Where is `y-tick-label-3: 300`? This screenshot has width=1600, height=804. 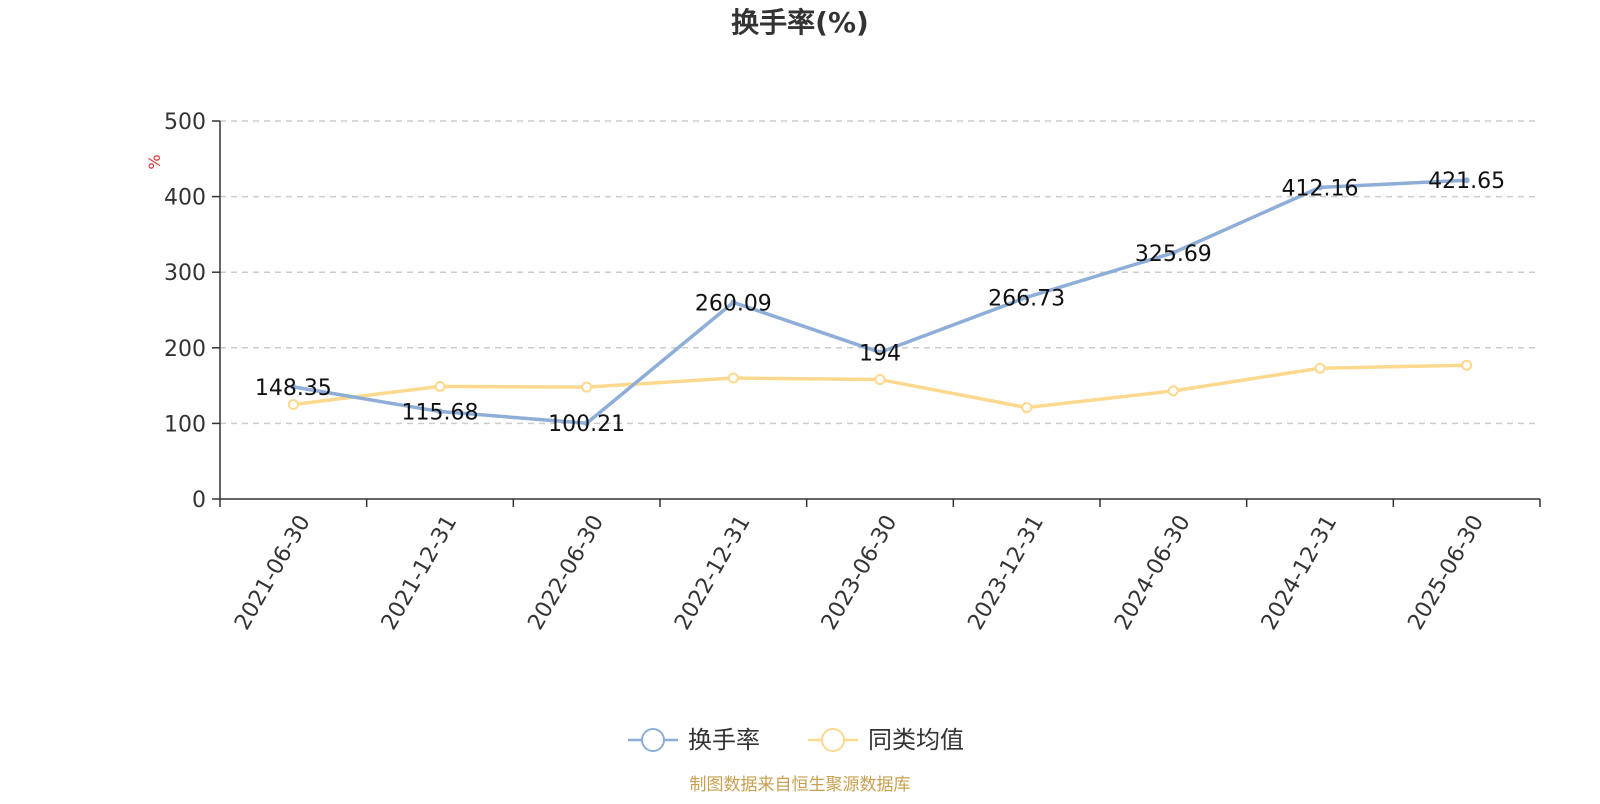 y-tick-label-3: 300 is located at coordinates (185, 273).